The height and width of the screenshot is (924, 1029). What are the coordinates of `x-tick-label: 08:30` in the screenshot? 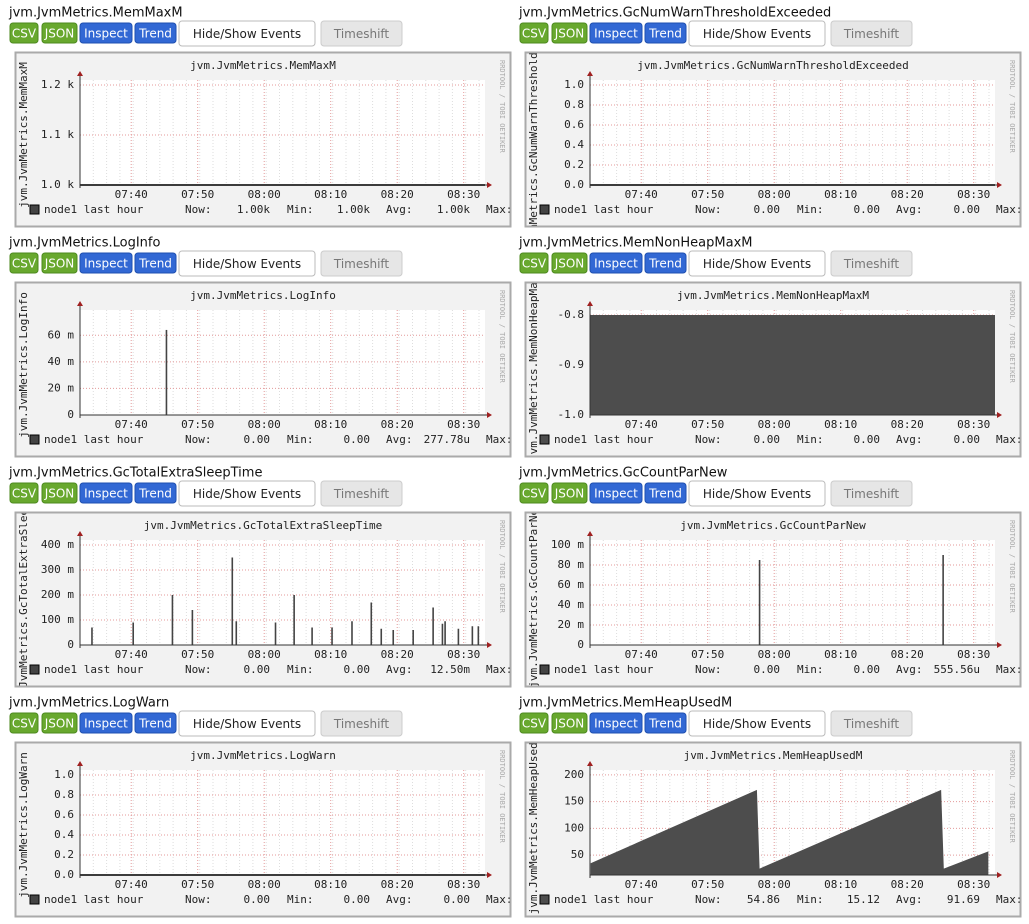 It's located at (463, 654).